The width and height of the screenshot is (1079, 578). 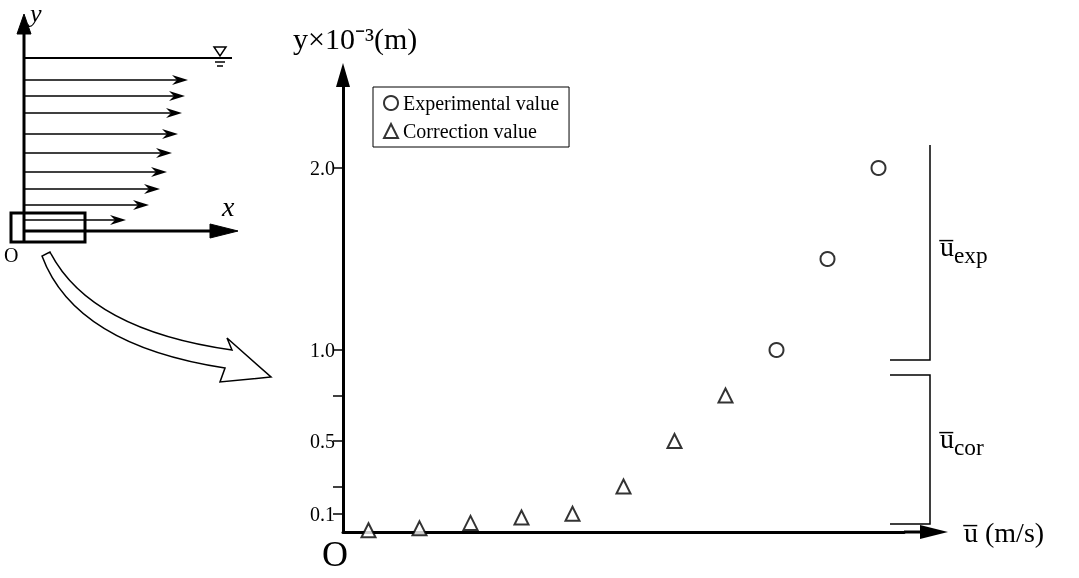 I want to click on y-tick-label: 2.0, so click(x=322, y=168).